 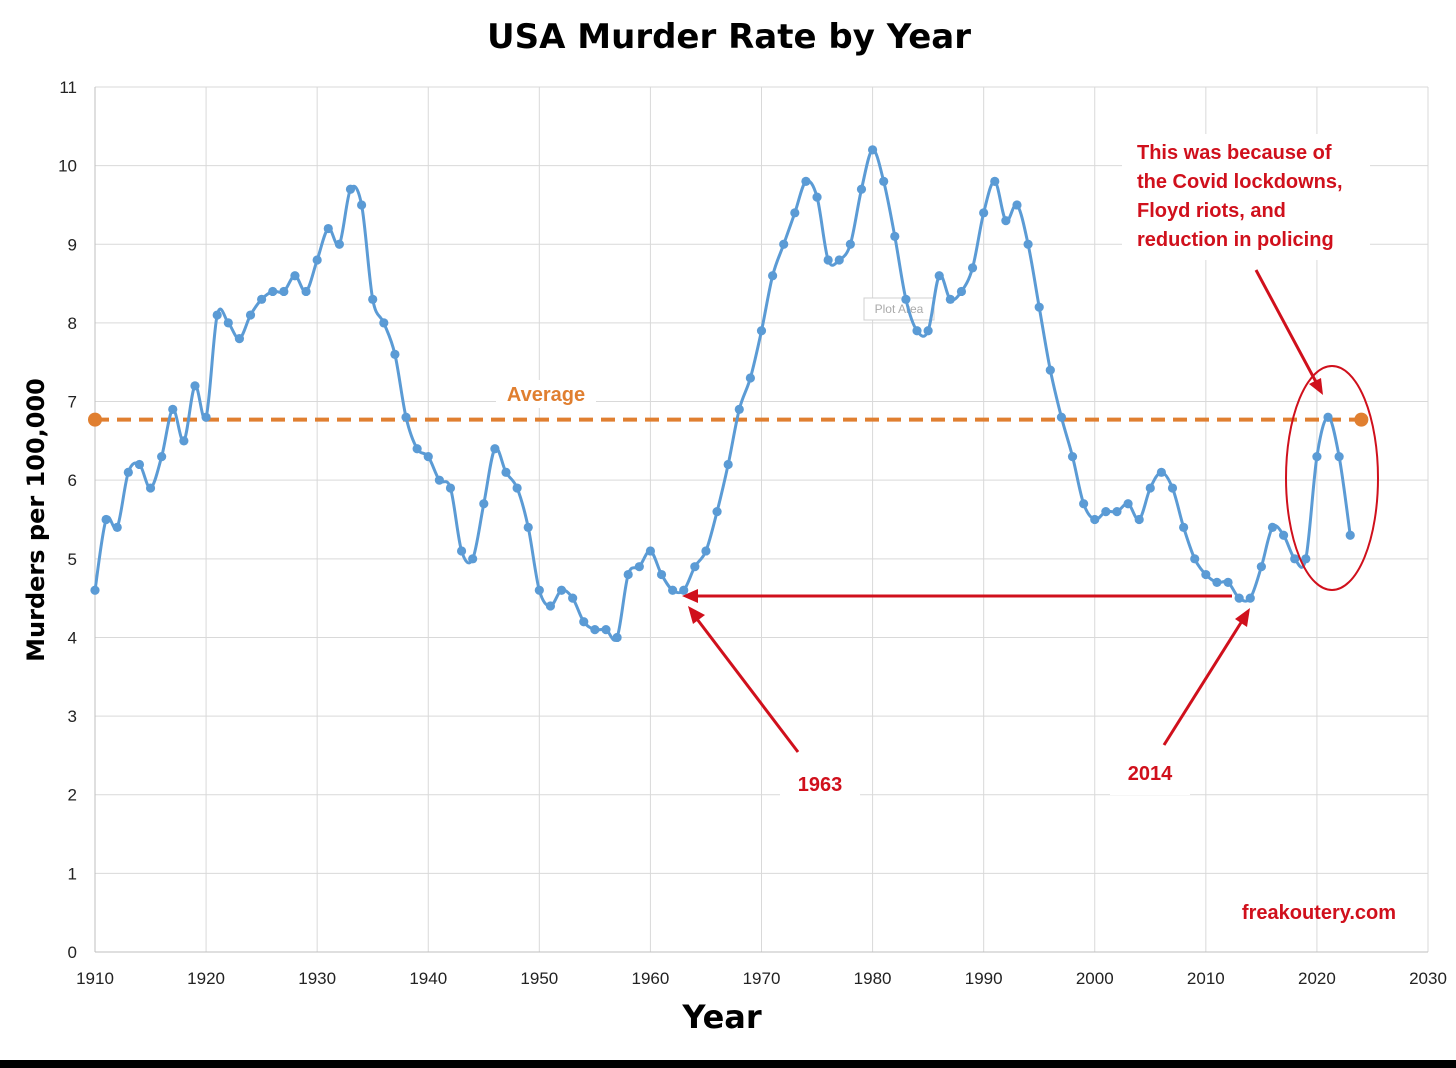 What do you see at coordinates (1350, 535) in the screenshot?
I see `data-point-2023` at bounding box center [1350, 535].